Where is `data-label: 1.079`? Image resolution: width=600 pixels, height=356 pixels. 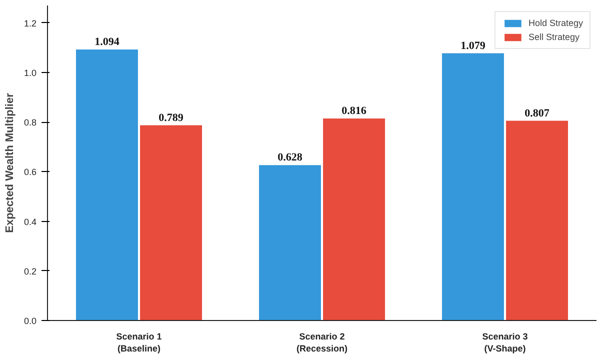
data-label: 1.079 is located at coordinates (473, 46).